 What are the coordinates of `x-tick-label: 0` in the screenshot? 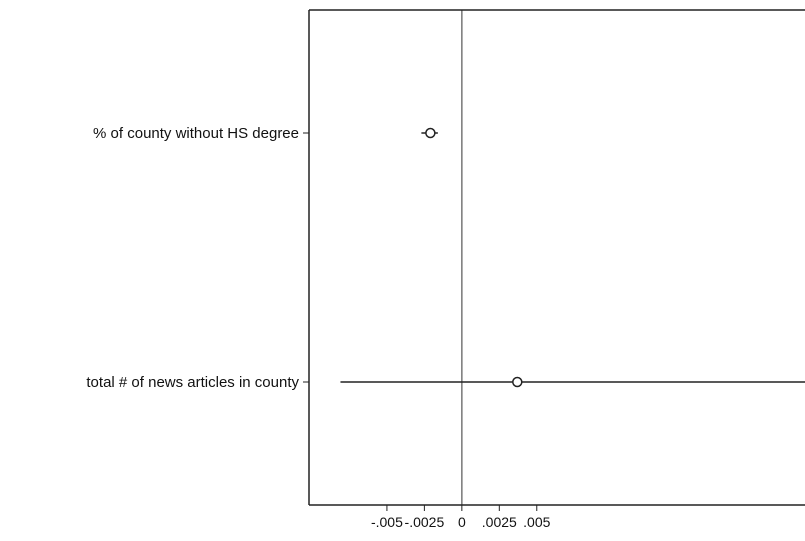 It's located at (462, 522).